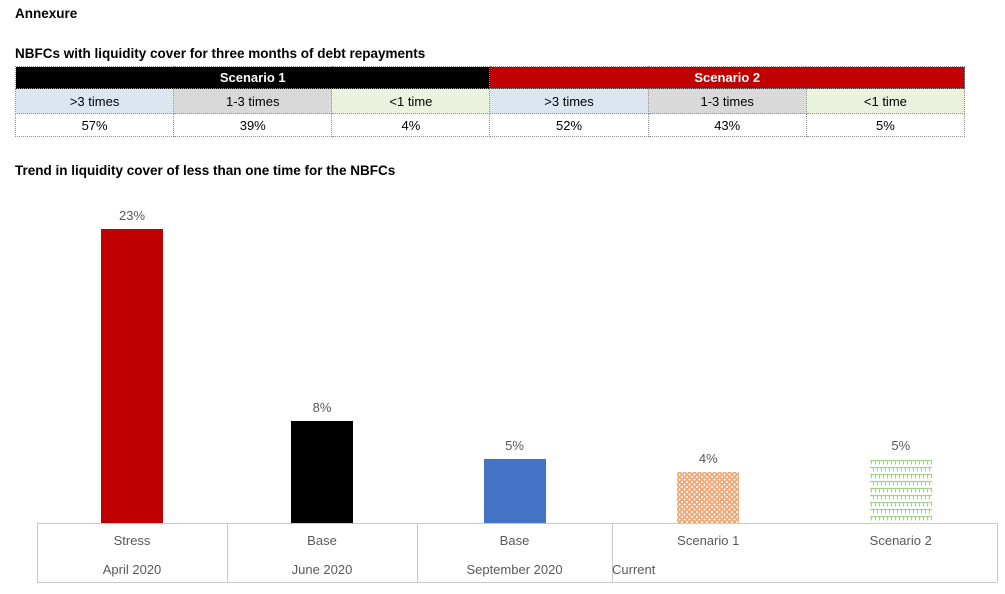  What do you see at coordinates (708, 458) in the screenshot?
I see `bar-value-label: 4%` at bounding box center [708, 458].